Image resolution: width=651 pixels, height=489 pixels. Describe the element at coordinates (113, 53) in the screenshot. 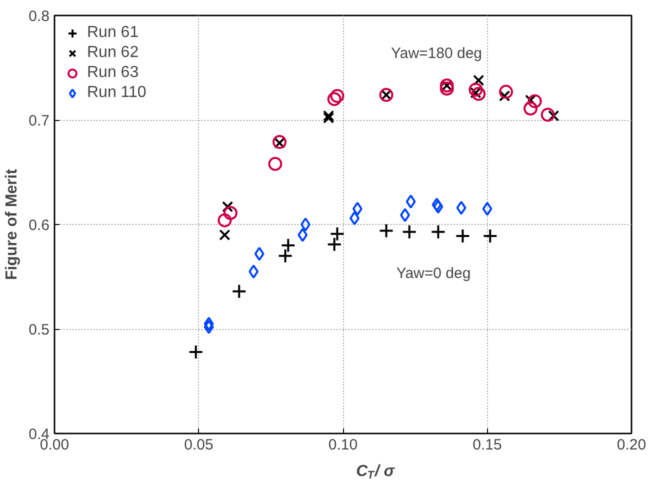

I see `legend-label: Run 62` at that location.